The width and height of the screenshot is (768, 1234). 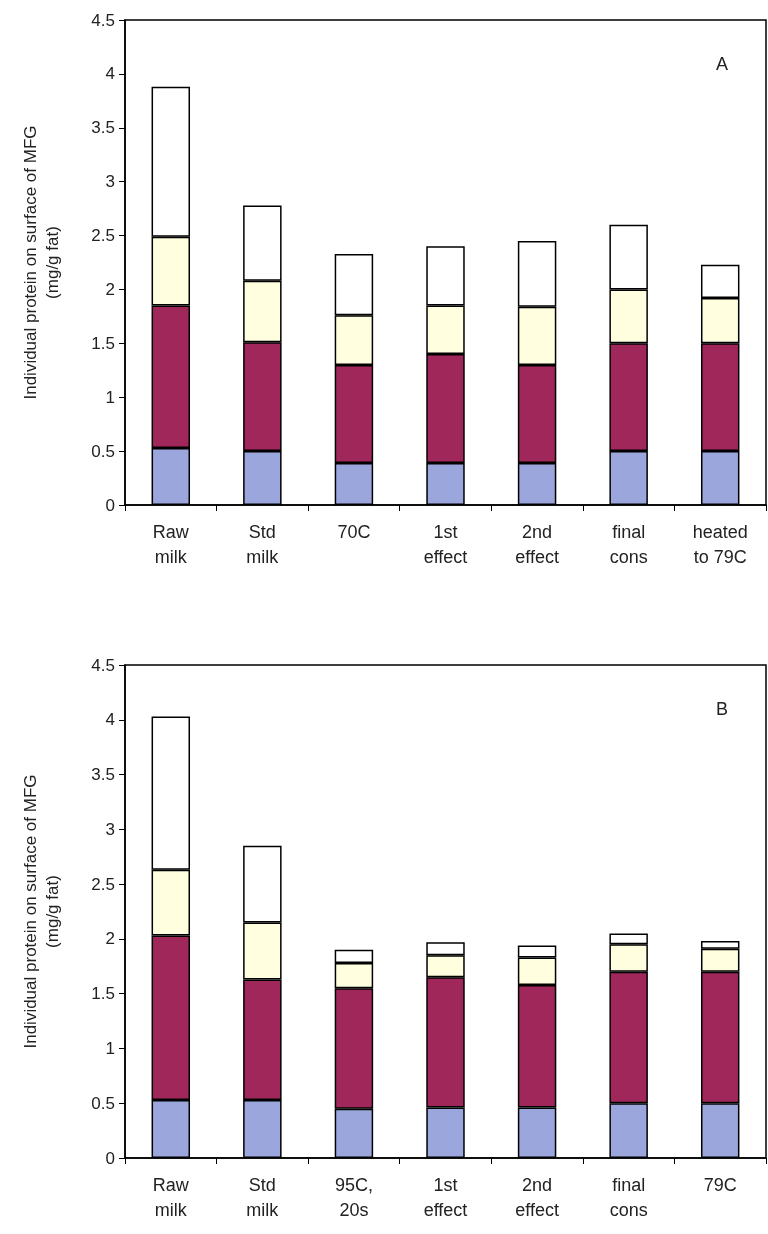 I want to click on annotation: B, so click(x=722, y=709).